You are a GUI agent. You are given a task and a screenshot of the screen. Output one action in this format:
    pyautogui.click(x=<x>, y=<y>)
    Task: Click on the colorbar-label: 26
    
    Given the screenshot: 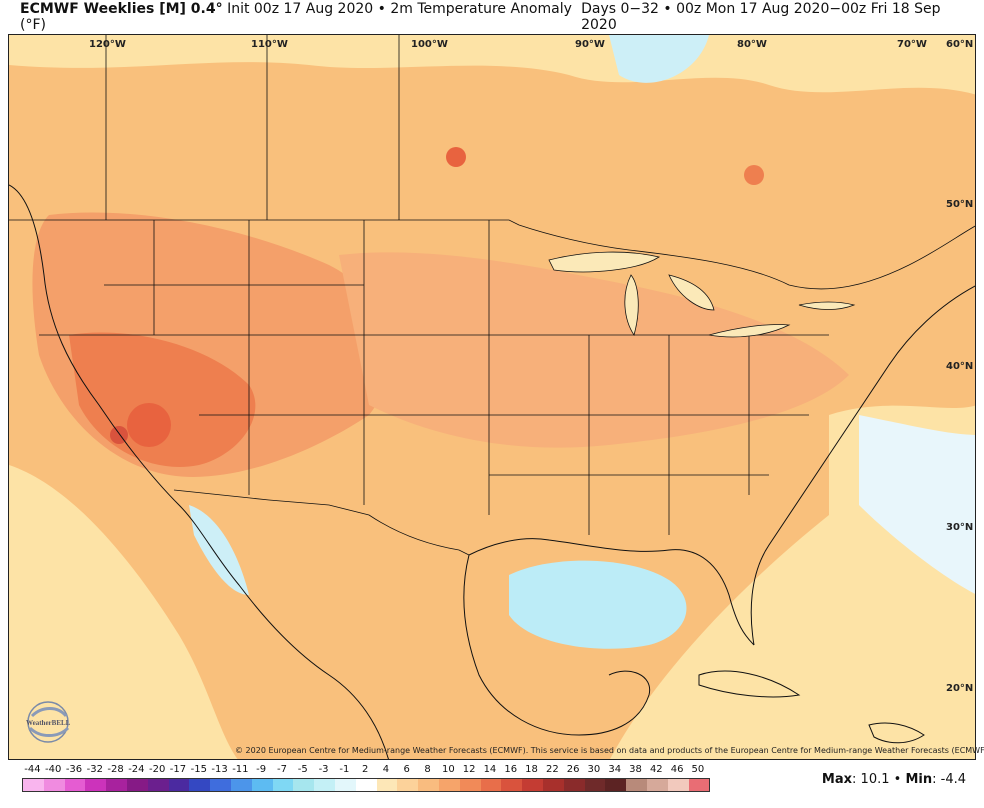 What is the action you would take?
    pyautogui.click(x=573, y=771)
    